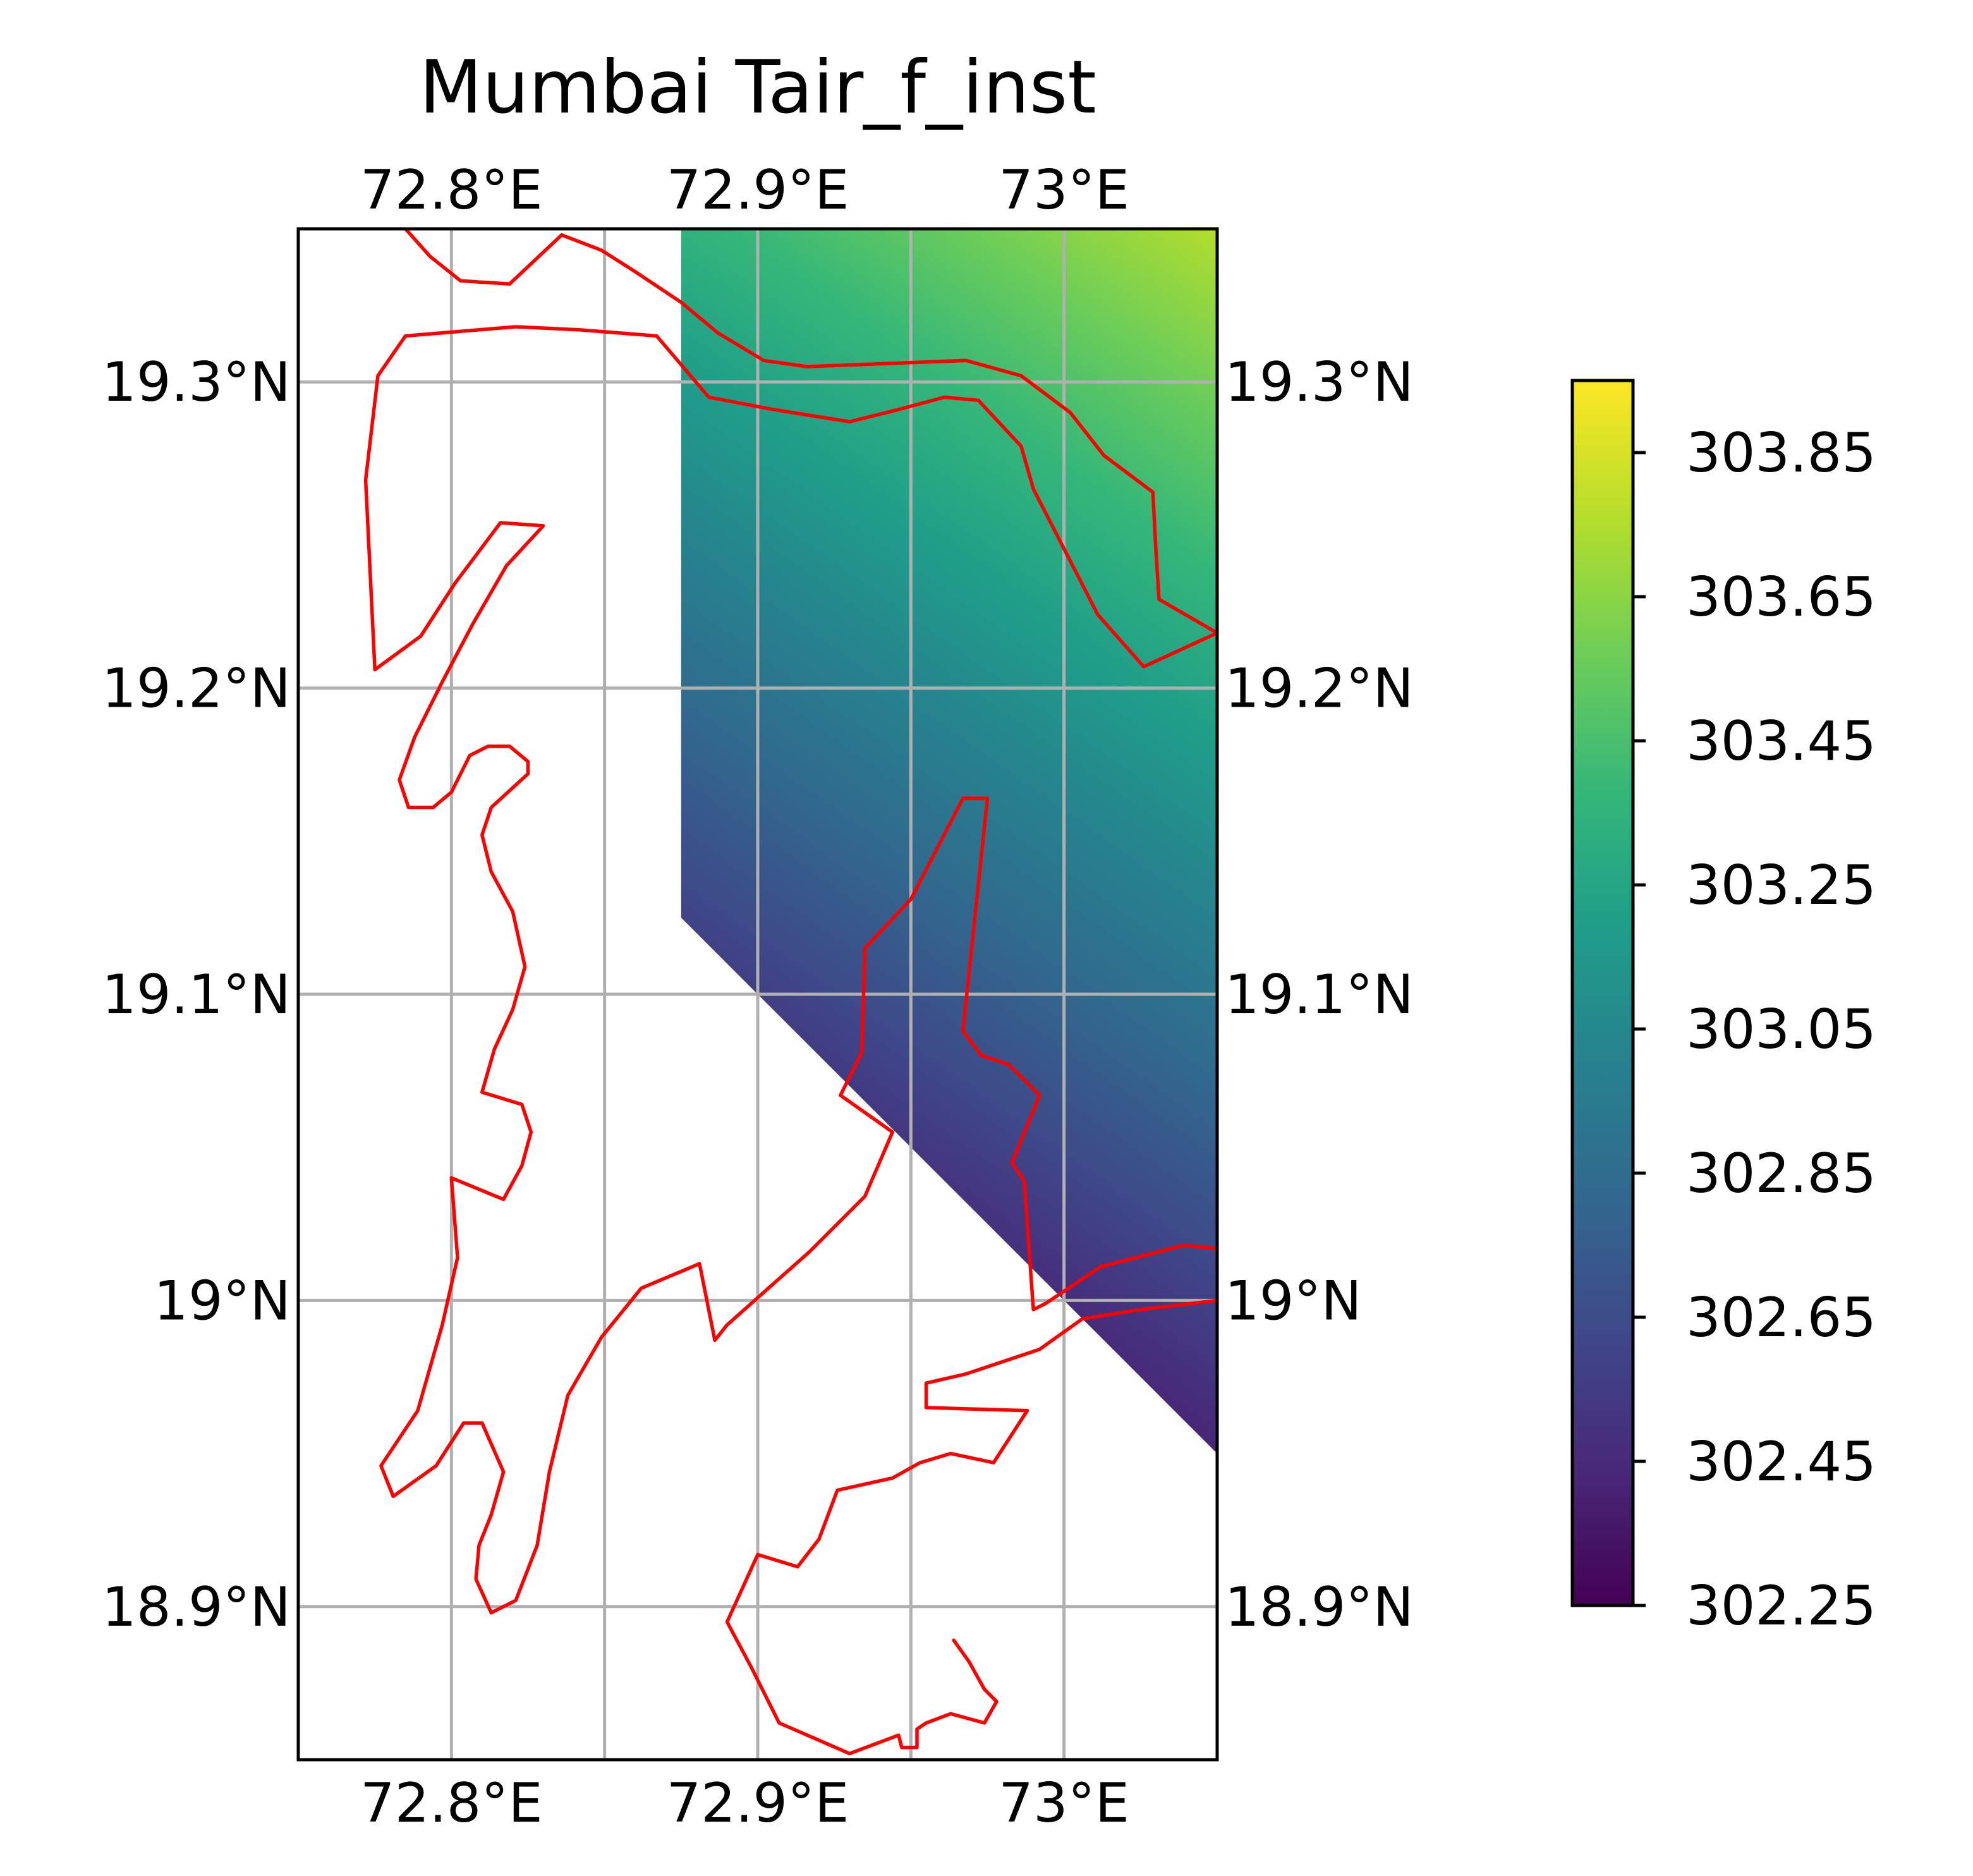  I want to click on x-axis-top: 72.8°E 72.9°E 73°E, so click(744, 190).